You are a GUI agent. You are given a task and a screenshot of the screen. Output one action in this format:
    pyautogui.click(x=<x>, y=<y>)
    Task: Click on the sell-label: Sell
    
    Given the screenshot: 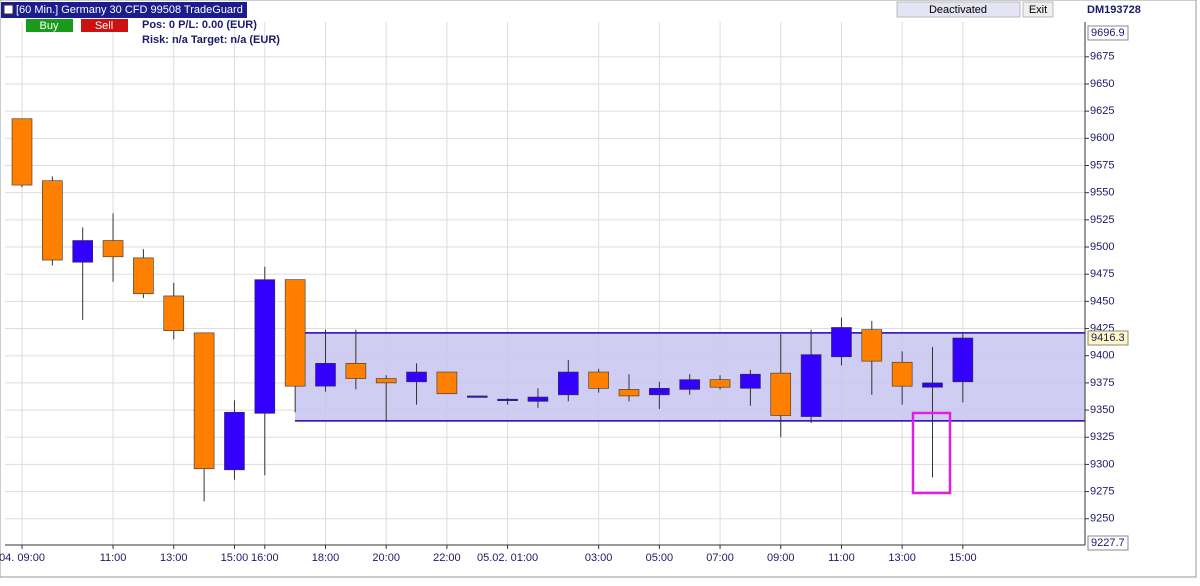 What is the action you would take?
    pyautogui.click(x=104, y=26)
    